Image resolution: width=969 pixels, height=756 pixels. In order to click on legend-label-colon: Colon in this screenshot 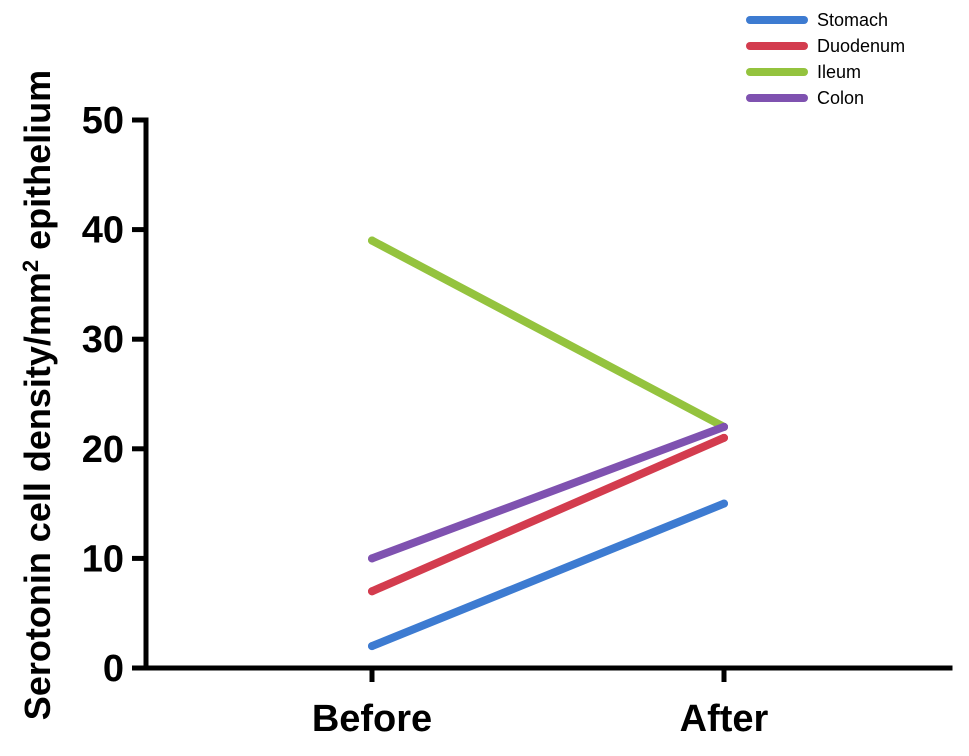, I will do `click(840, 98)`.